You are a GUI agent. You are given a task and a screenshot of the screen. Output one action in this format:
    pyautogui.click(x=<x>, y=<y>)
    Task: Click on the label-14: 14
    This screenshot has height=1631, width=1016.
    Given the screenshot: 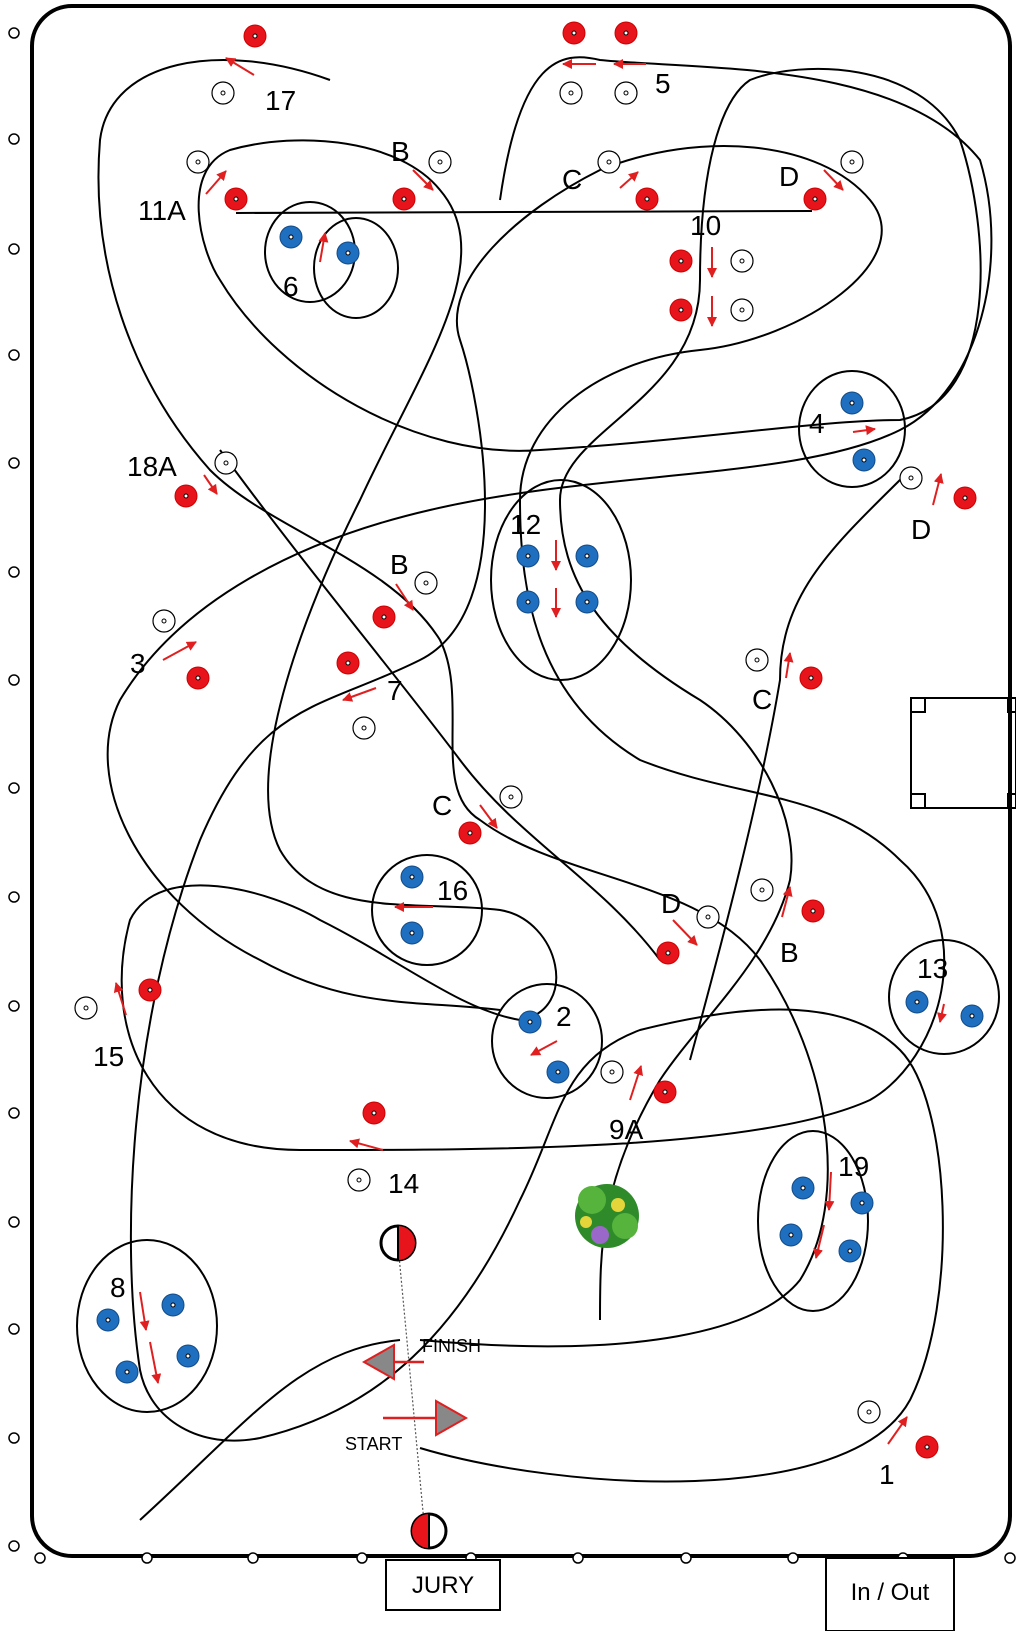 What is the action you would take?
    pyautogui.click(x=403, y=1183)
    